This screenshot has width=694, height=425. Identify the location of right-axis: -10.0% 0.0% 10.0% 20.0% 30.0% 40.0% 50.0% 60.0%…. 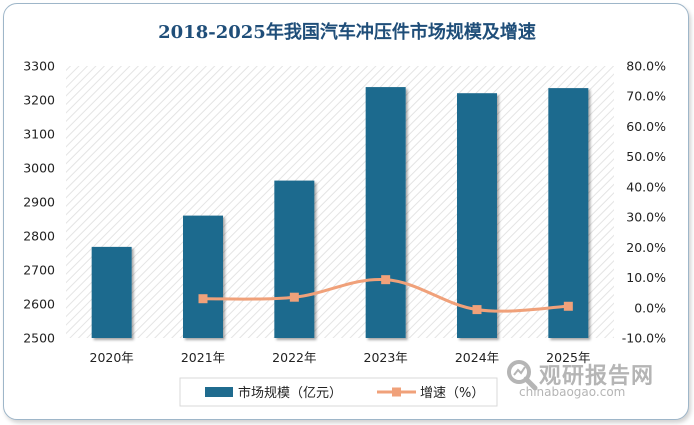
(644, 202).